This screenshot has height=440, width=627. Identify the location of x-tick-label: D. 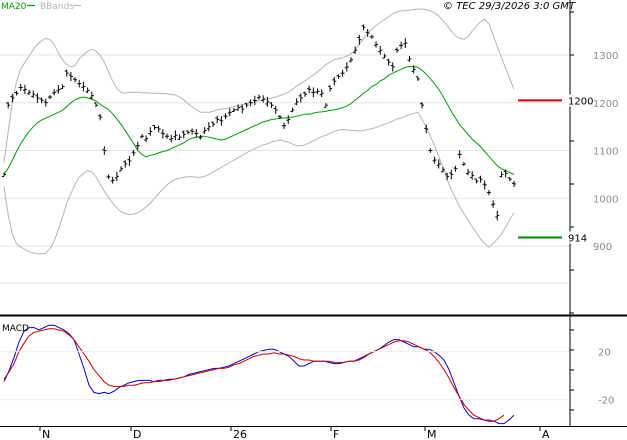
(137, 434).